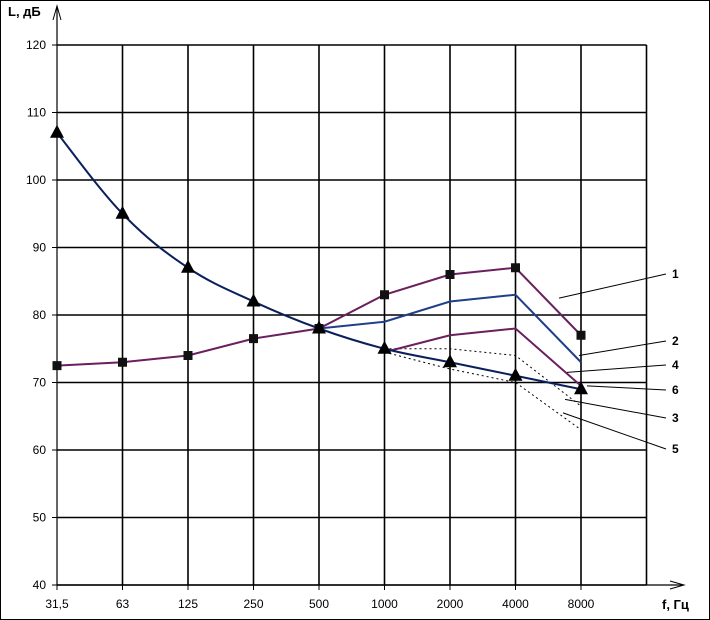  I want to click on x-tick-label: 125, so click(188, 604).